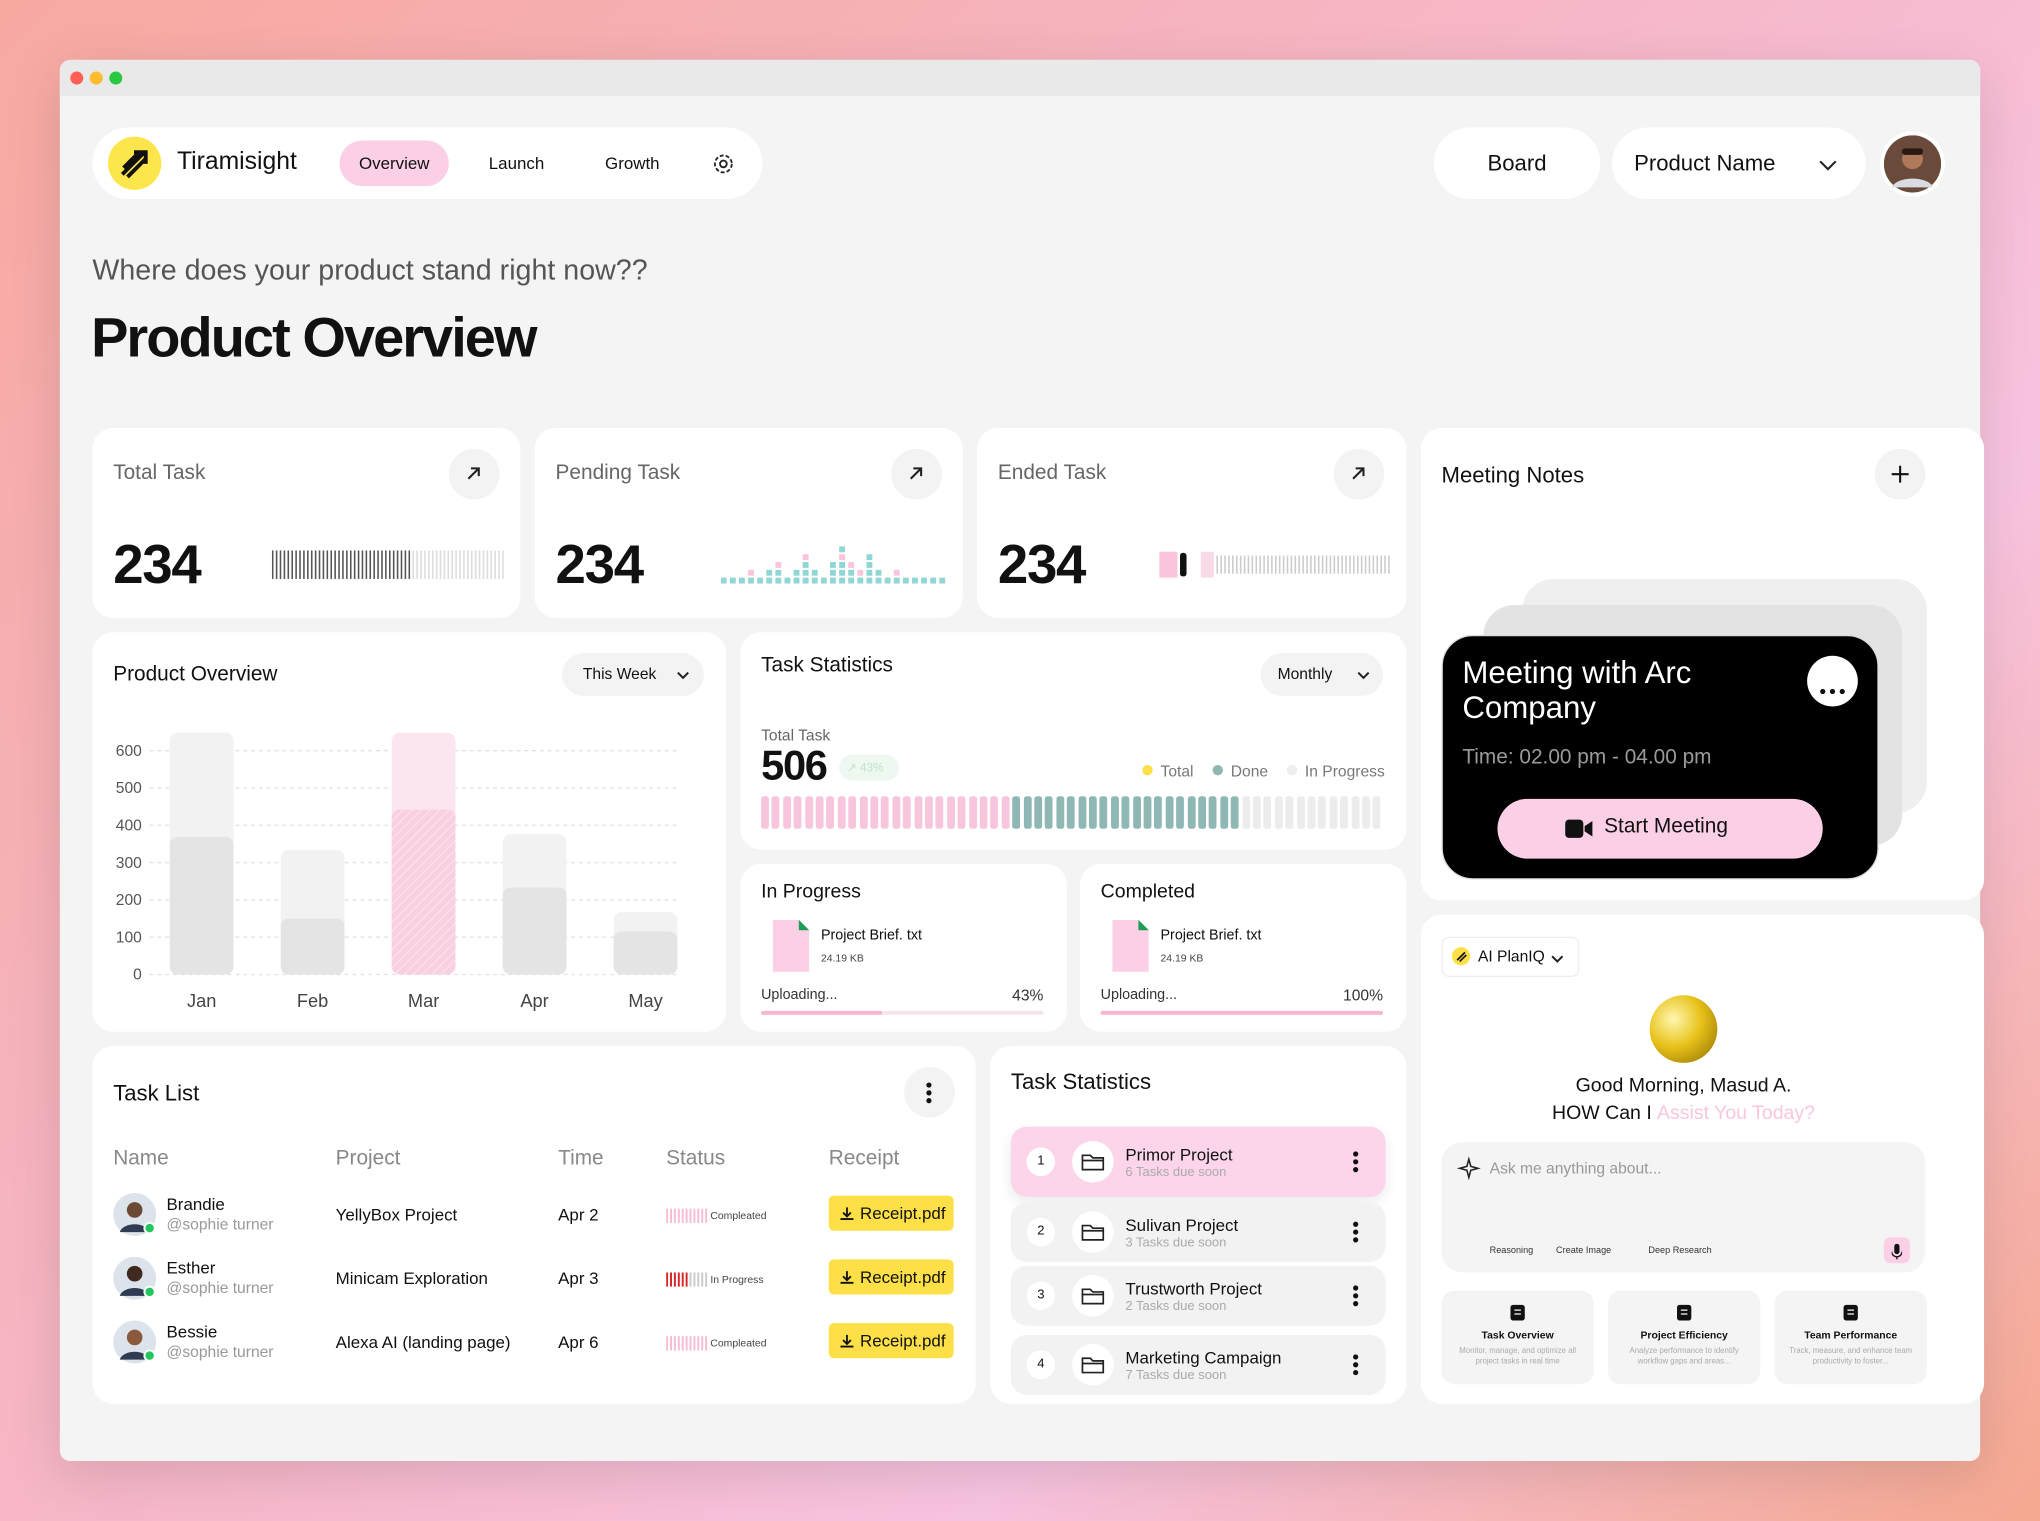 This screenshot has width=2040, height=1521. What do you see at coordinates (1211, 935) in the screenshot?
I see `file-name: Project Brief. txt` at bounding box center [1211, 935].